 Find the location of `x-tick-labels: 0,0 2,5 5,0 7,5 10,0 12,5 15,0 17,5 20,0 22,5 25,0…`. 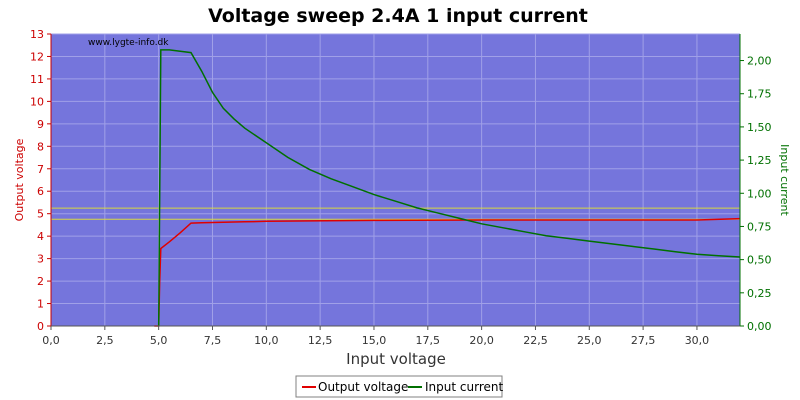

x-tick-labels: 0,0 2,5 5,0 7,5 10,0 12,5 15,0 17,5 20,0 22,5 25,0… is located at coordinates (375, 340).